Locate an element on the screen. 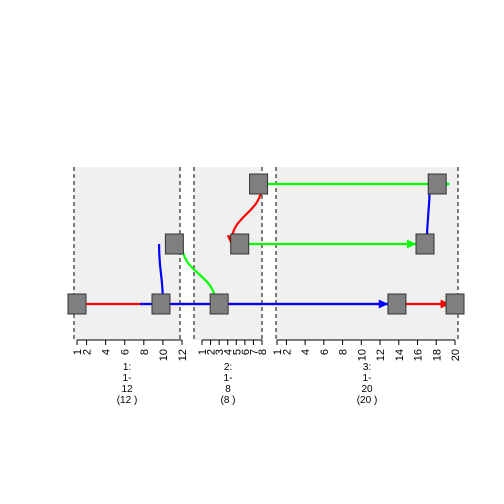 This screenshot has height=504, width=504. panel-2-tick-label: 8 is located at coordinates (263, 352).